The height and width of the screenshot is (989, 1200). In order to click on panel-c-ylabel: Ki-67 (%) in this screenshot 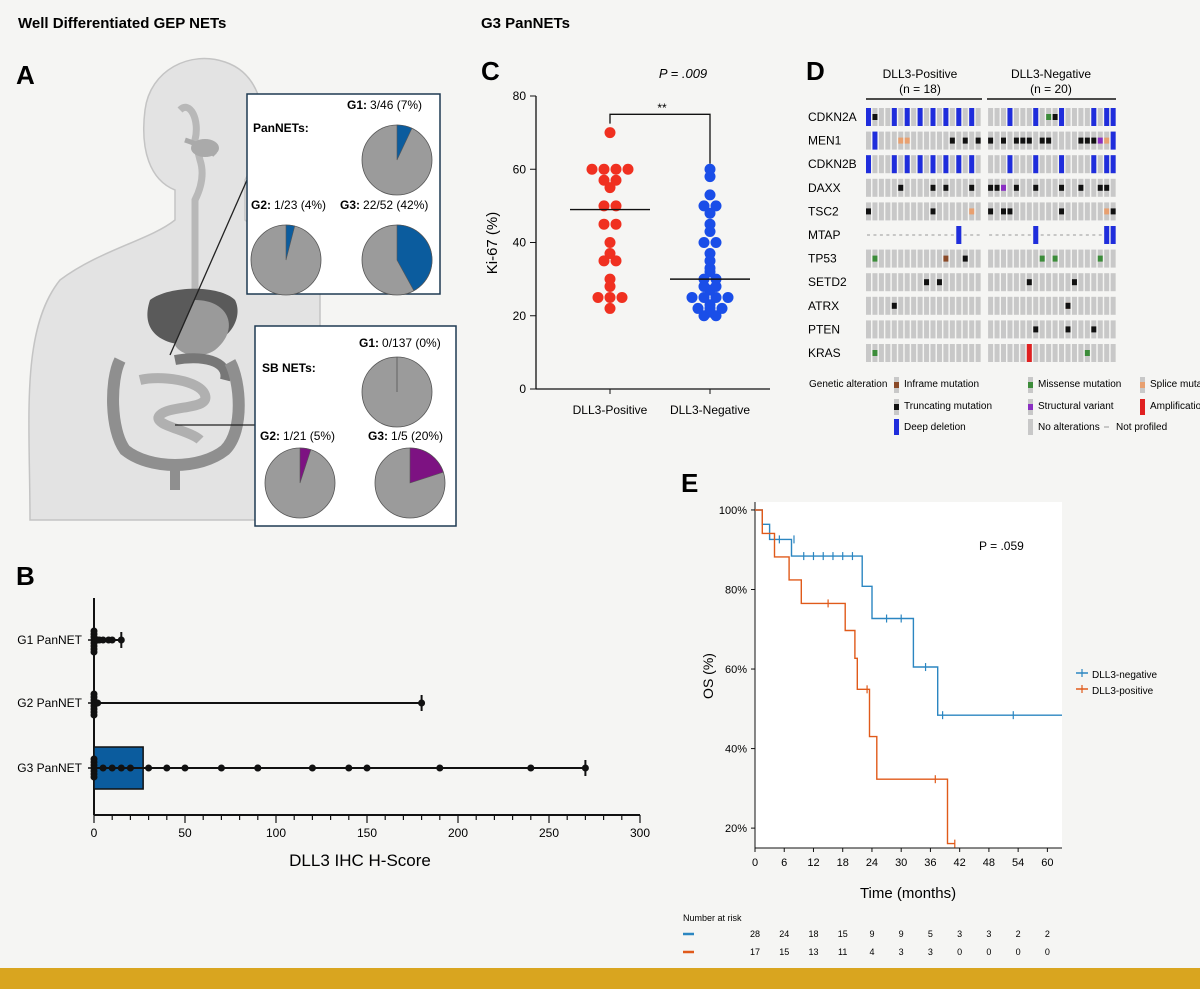, I will do `click(492, 243)`.